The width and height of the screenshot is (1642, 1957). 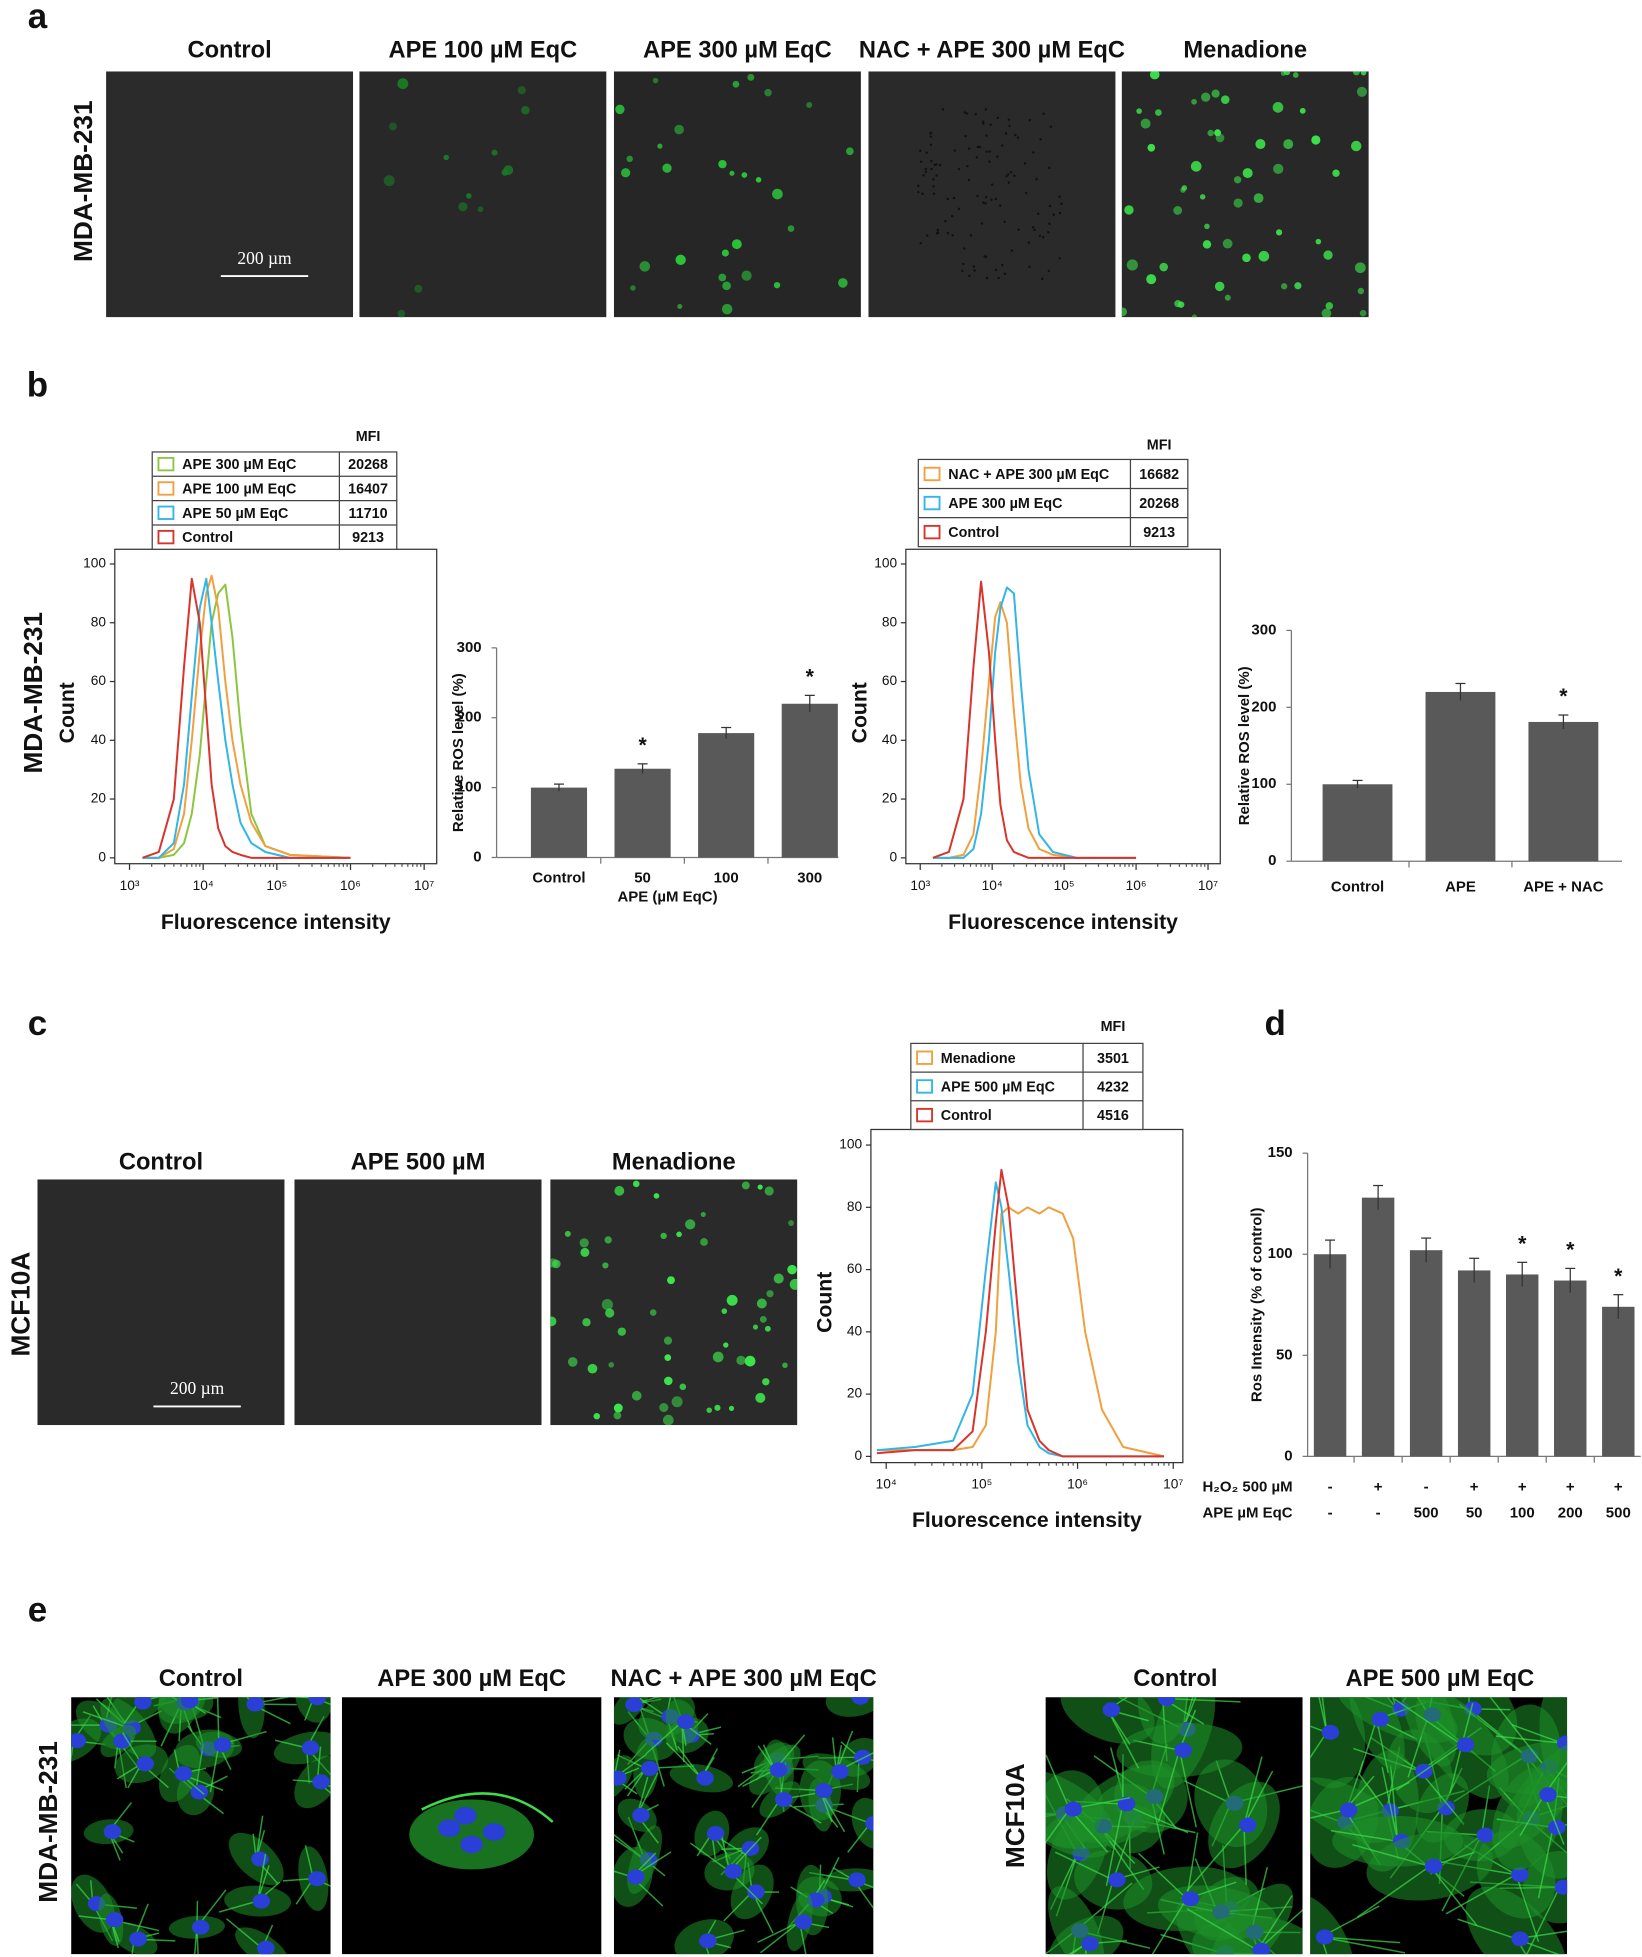 I want to click on column-header: NAC + APE 300 µM EqC, so click(x=992, y=51).